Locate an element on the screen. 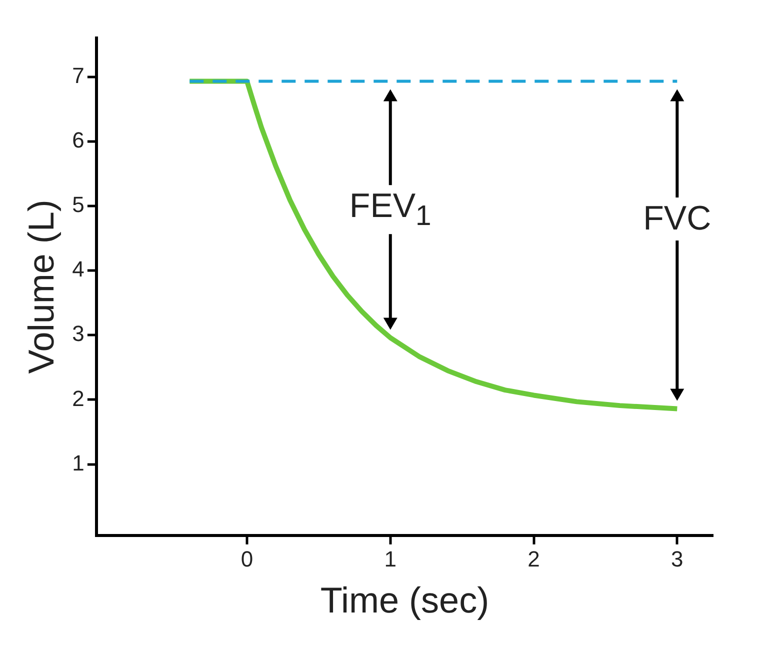  y-axis-title: Volume (L) is located at coordinates (41, 287).